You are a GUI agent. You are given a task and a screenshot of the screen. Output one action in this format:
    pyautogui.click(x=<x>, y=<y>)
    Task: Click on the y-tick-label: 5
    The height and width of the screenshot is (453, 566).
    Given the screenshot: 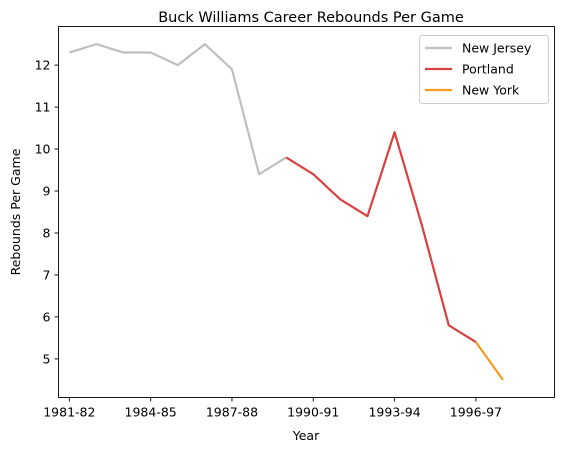 What is the action you would take?
    pyautogui.click(x=47, y=358)
    